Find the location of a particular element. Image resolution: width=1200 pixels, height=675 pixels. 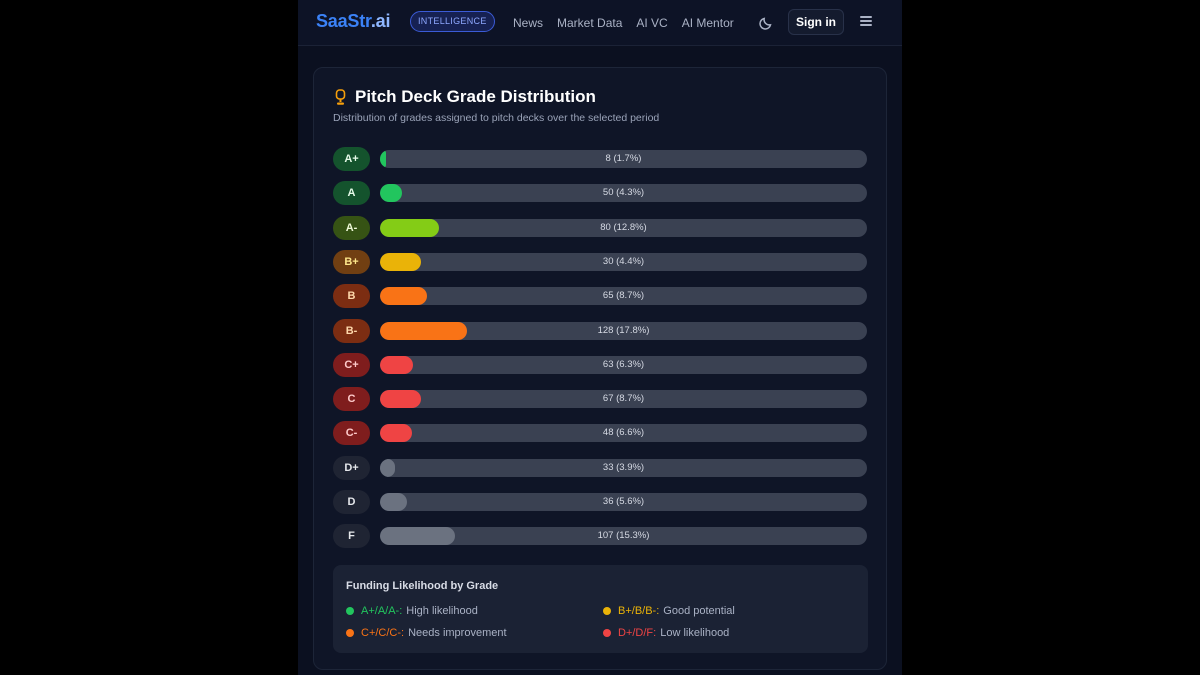

grade-bar-track: 107 (15.3%) is located at coordinates (623, 536).